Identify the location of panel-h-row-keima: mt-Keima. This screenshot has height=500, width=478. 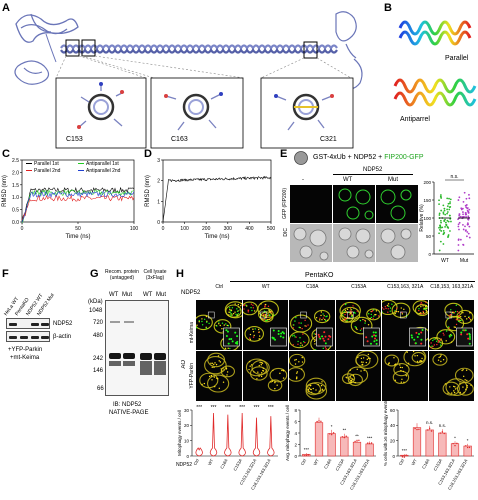
(192, 333).